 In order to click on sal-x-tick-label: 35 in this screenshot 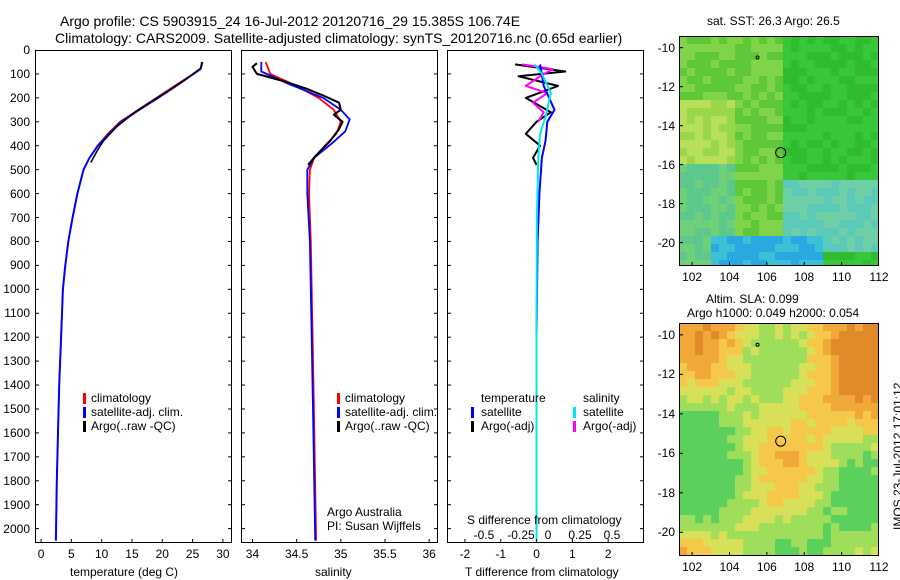, I will do `click(341, 554)`.